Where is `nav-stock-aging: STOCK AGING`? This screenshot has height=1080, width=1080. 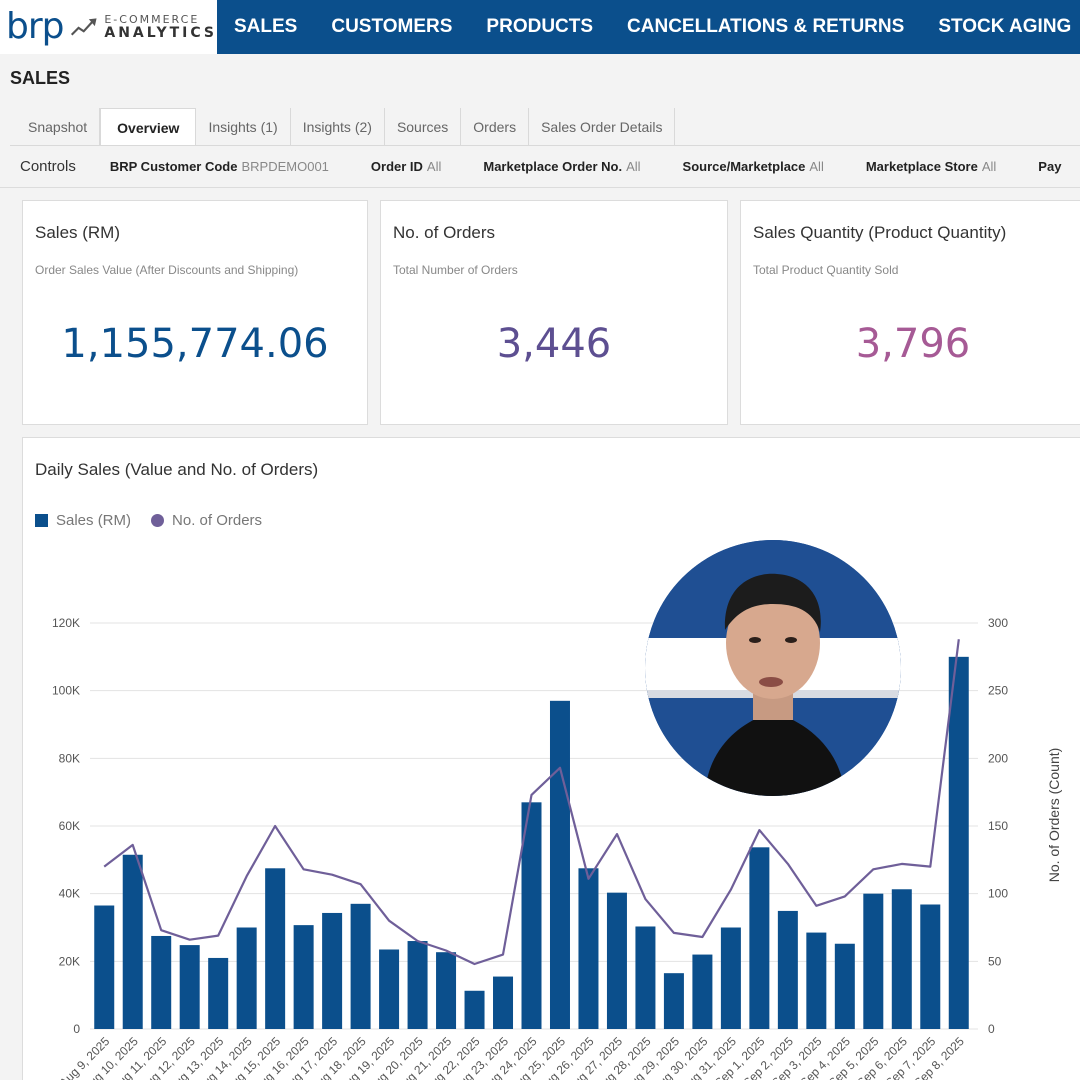 nav-stock-aging: STOCK AGING is located at coordinates (1005, 26).